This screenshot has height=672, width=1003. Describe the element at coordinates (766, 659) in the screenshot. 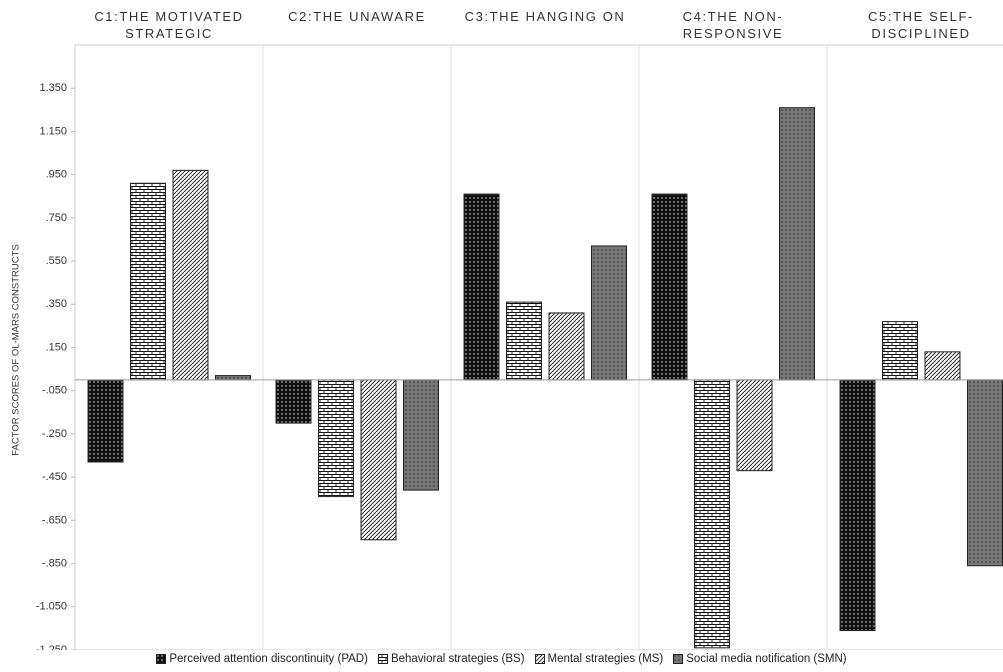

I see `legend-label: Social media notification (SMN)` at that location.